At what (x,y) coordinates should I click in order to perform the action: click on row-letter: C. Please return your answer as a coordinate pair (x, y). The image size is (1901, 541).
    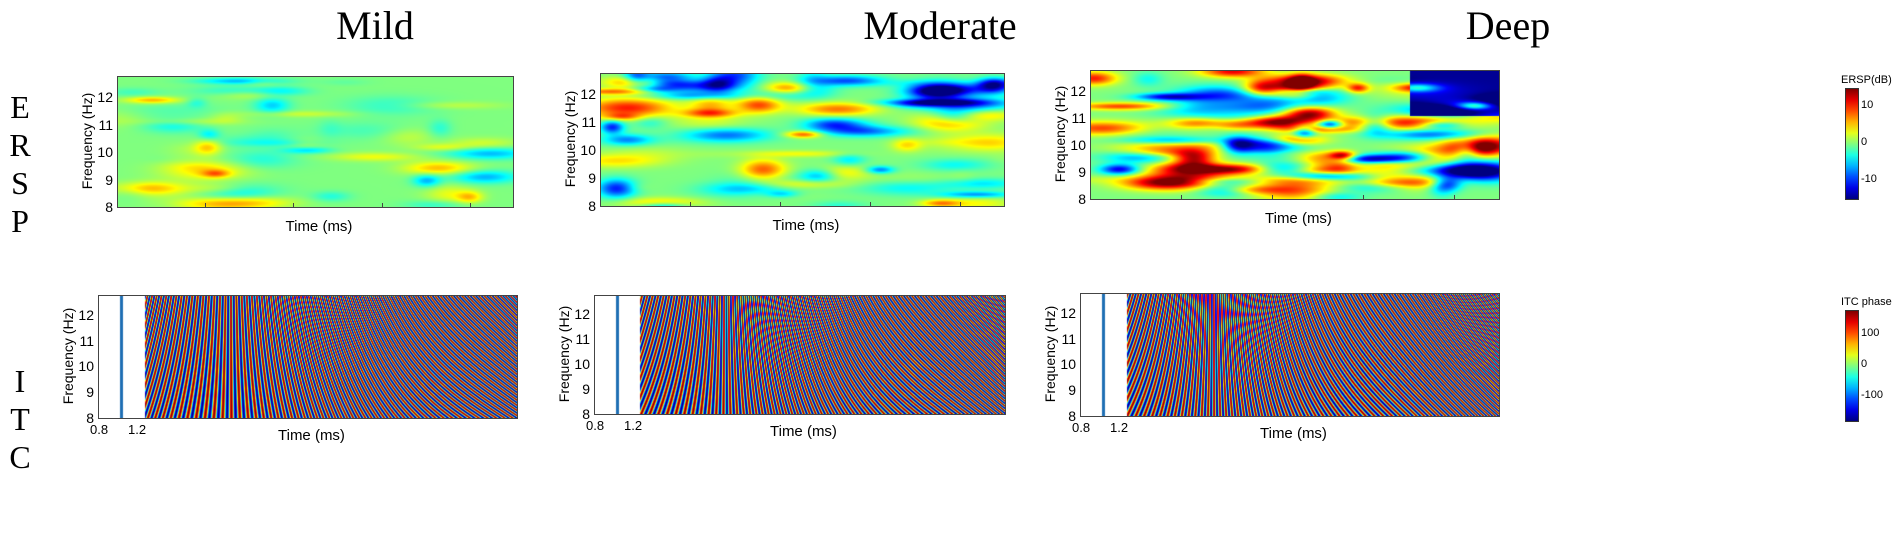
    Looking at the image, I should click on (20, 457).